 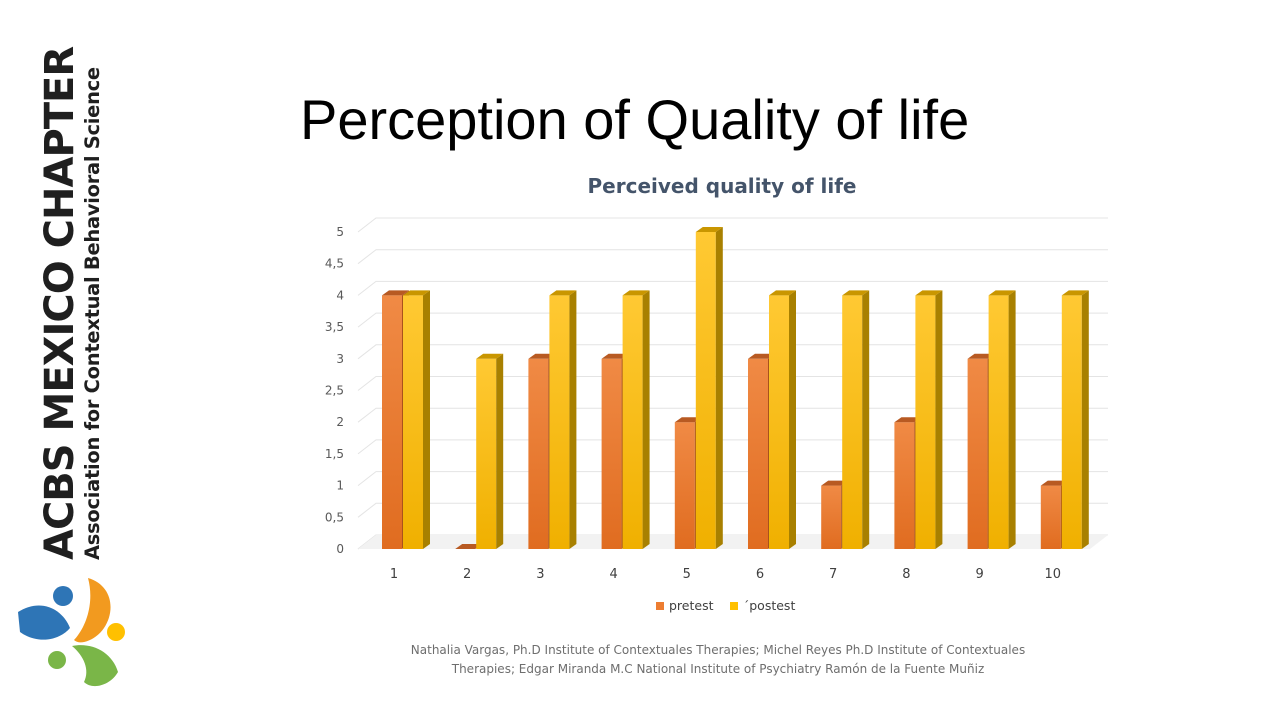 I want to click on x-tick-label: 4, so click(x=613, y=574).